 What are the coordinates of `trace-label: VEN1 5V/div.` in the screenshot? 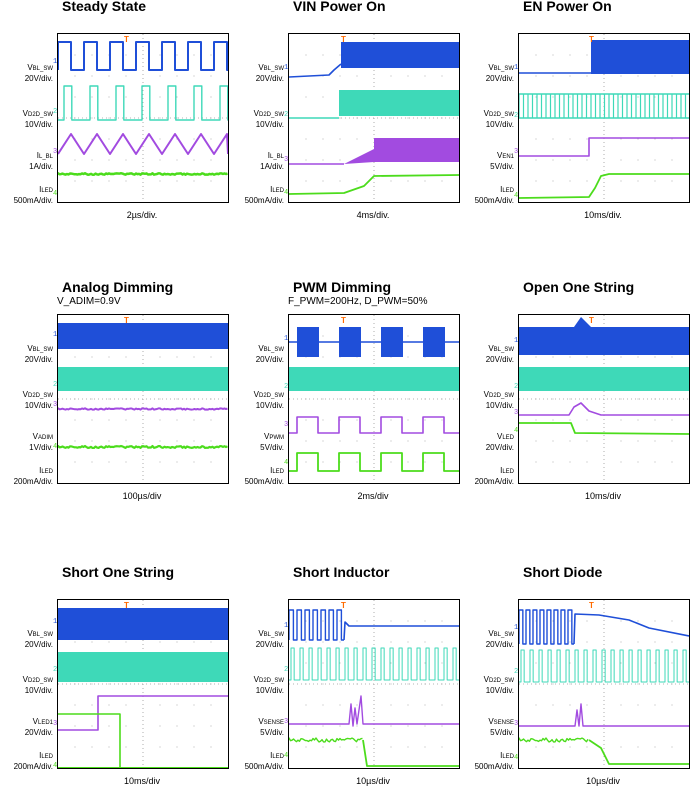 It's located at (488, 161).